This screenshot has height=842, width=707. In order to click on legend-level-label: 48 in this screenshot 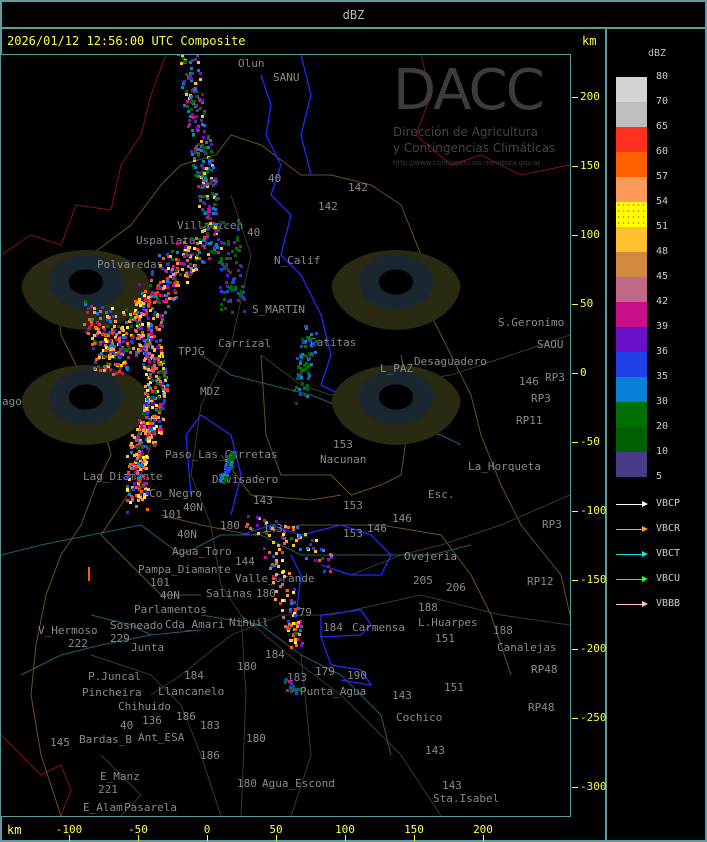, I will do `click(662, 251)`.